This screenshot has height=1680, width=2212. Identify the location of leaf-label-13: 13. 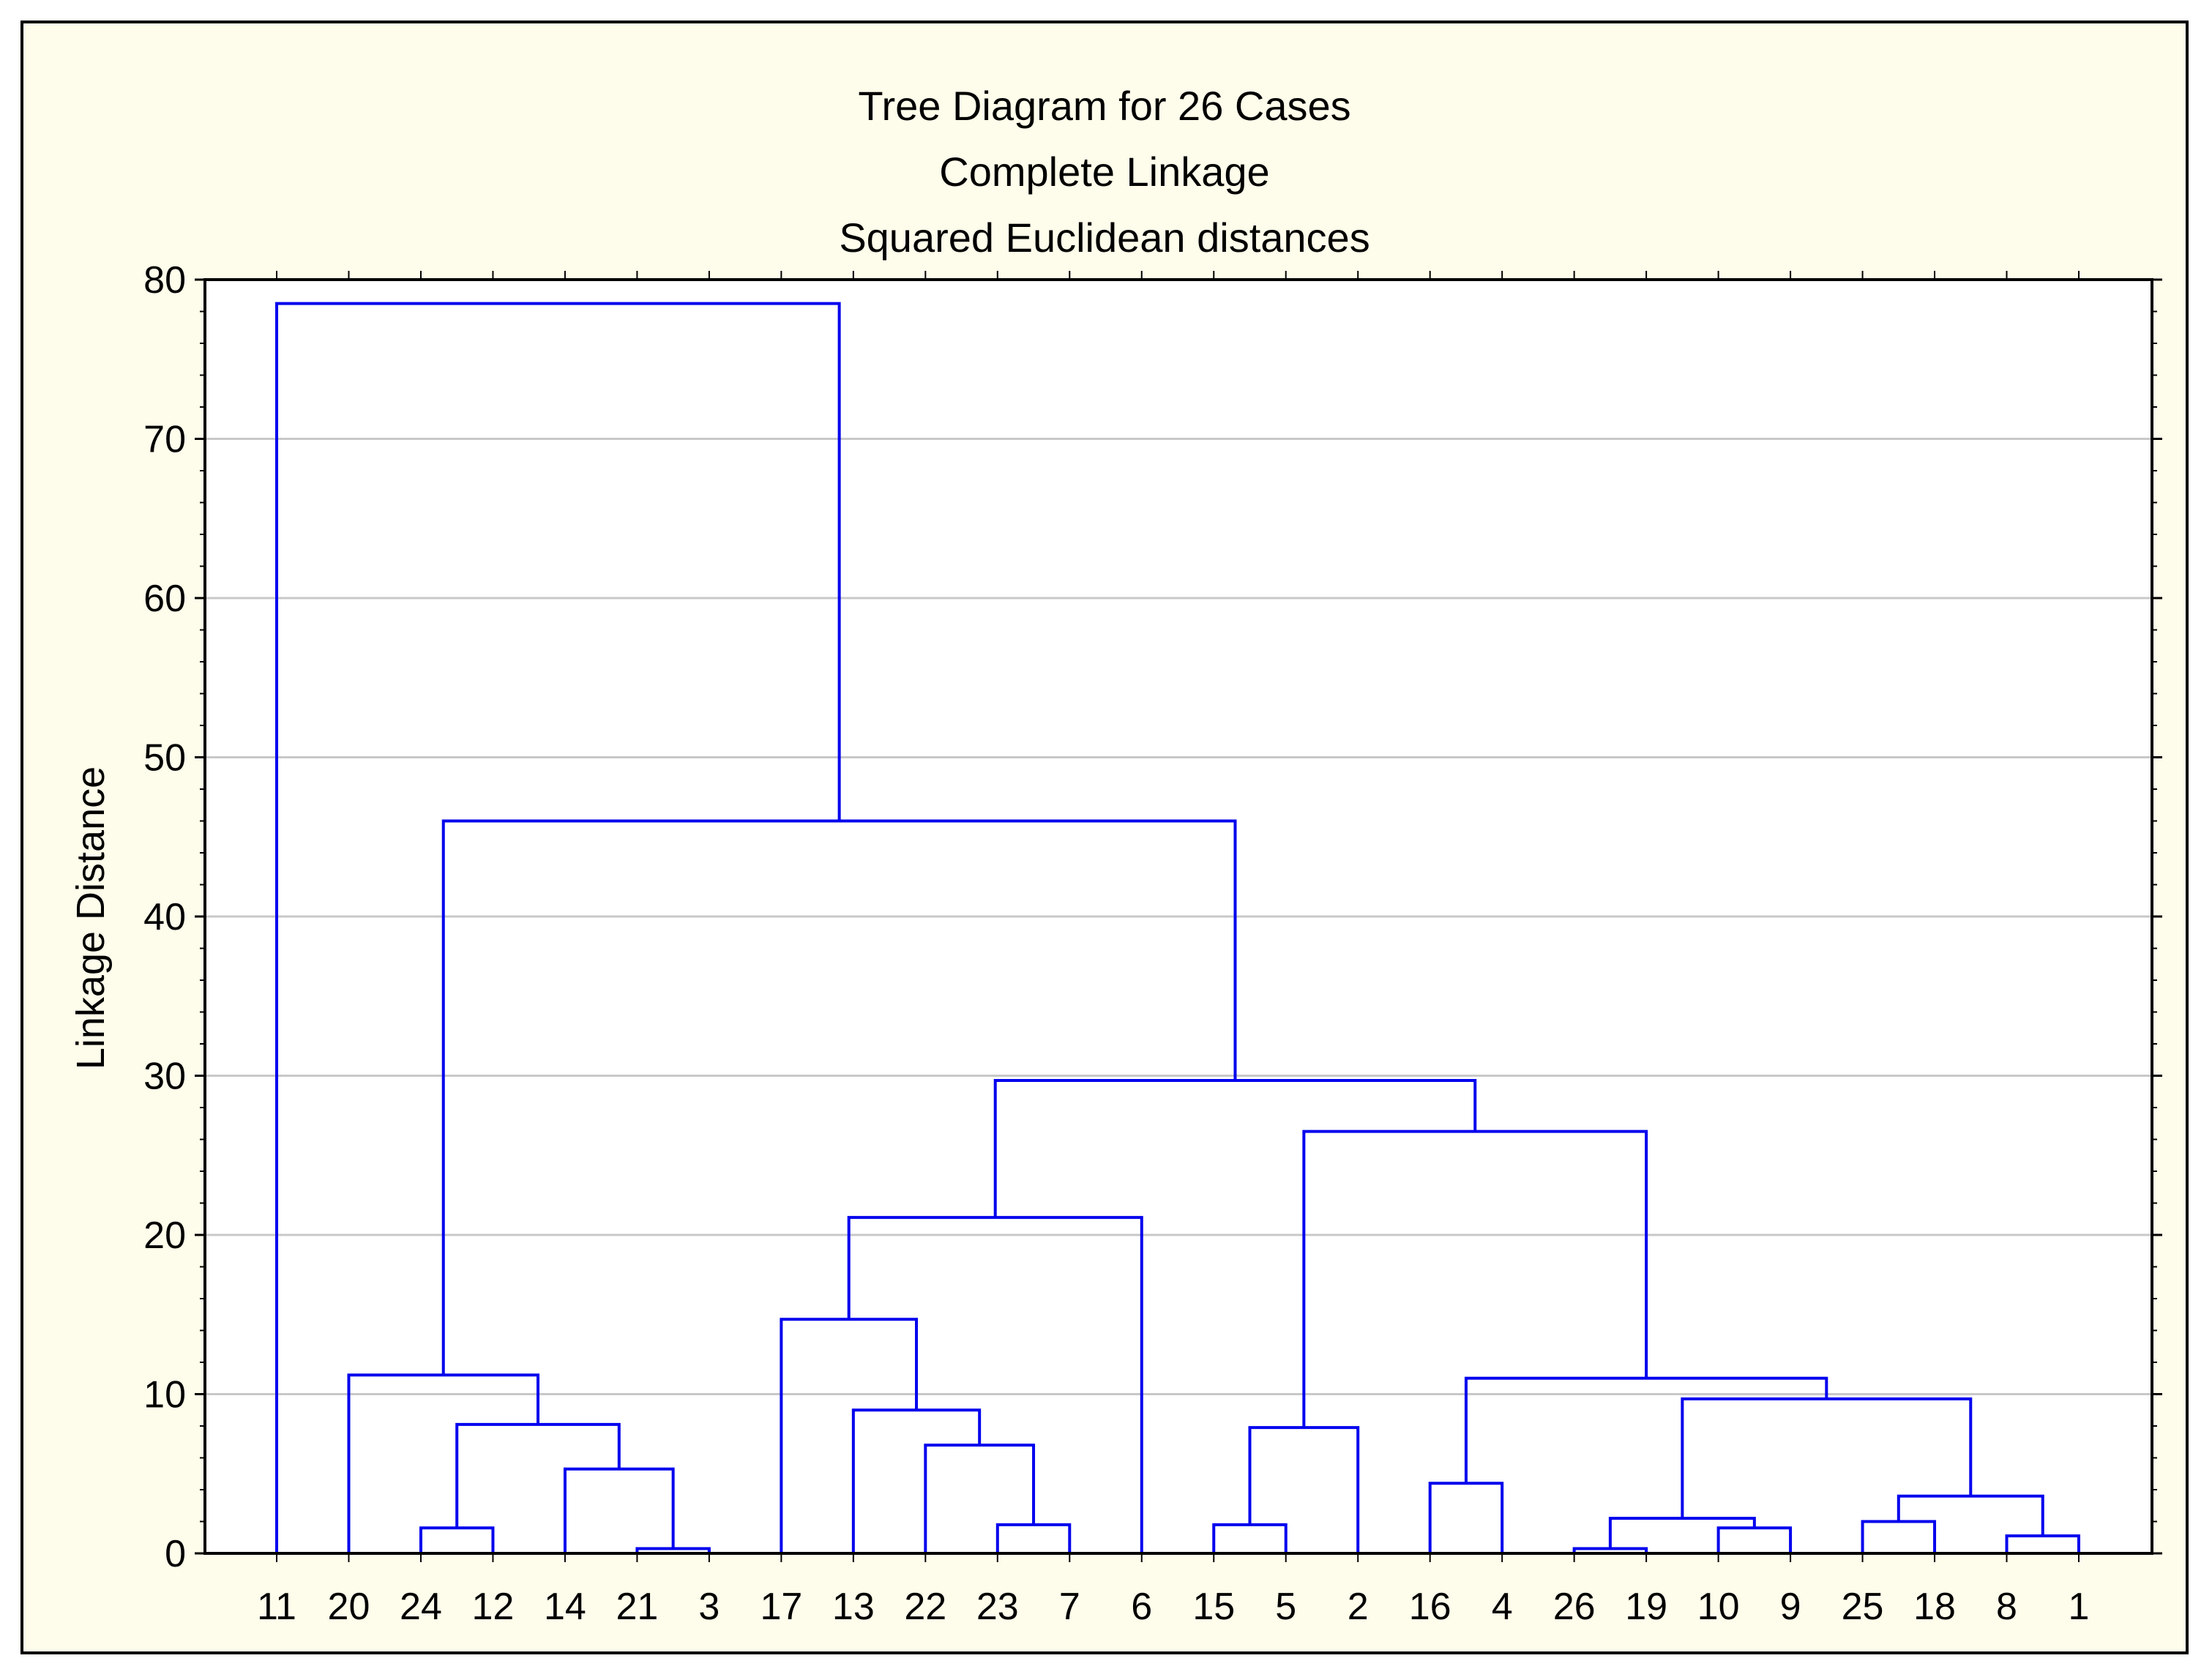
(853, 1607).